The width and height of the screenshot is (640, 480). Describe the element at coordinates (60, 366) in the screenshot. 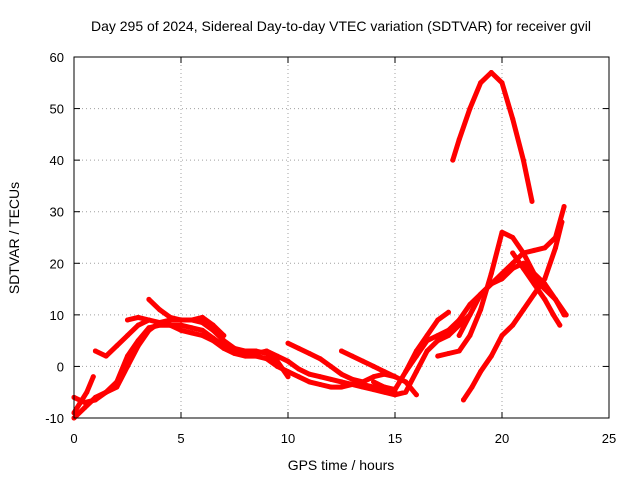

I see `y-tick-label: 0` at that location.